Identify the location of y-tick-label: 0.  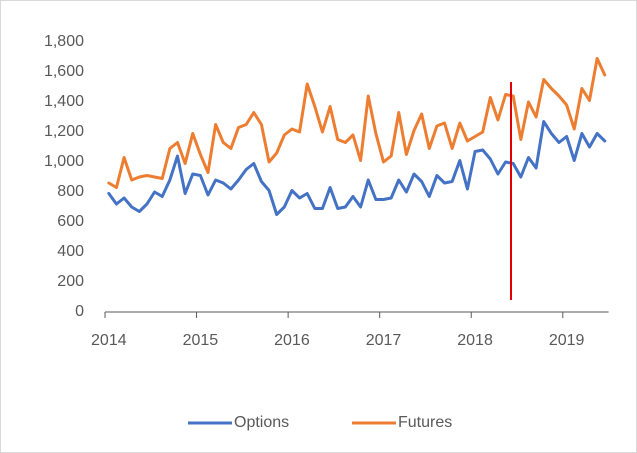
(79, 311).